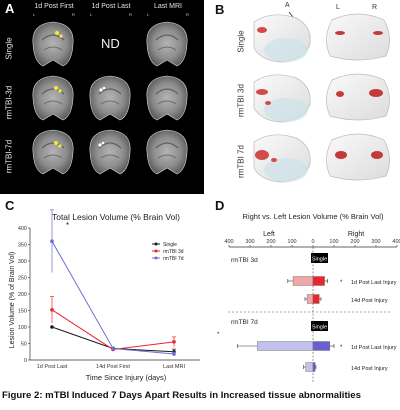 This screenshot has width=400, height=410. I want to click on panel-c-label: C, so click(10, 205).